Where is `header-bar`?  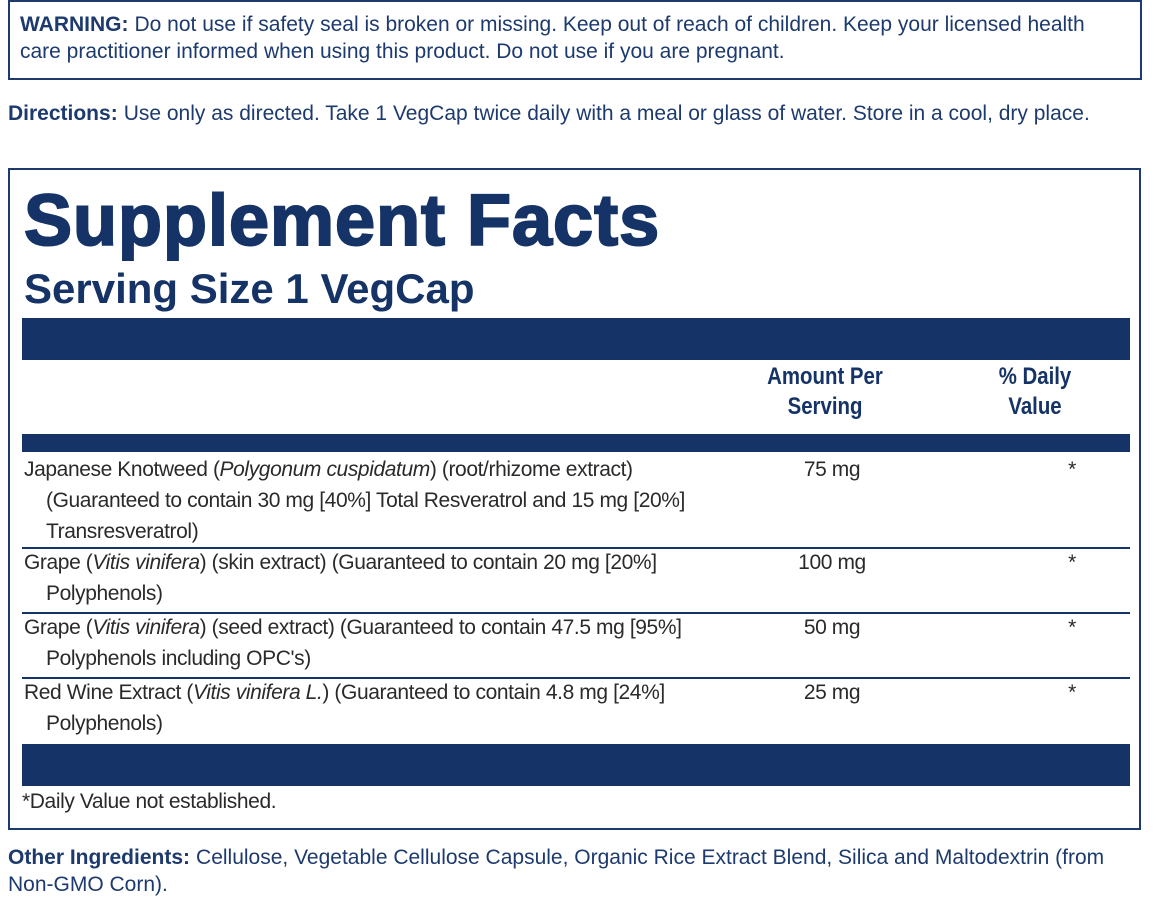
header-bar is located at coordinates (576, 339).